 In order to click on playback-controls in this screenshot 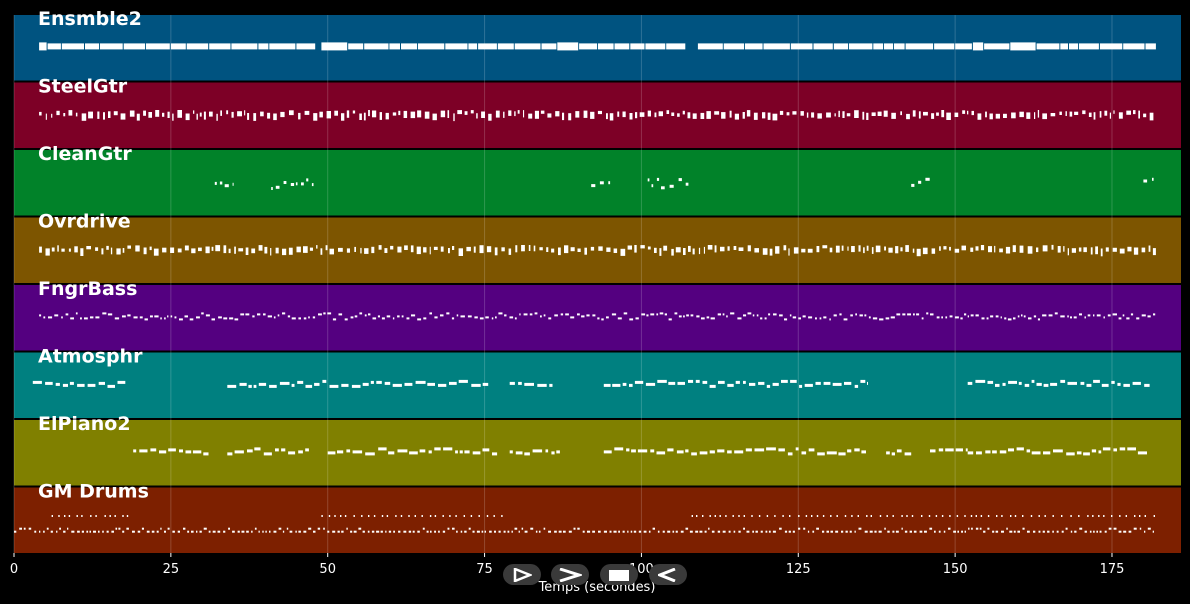, I will do `click(596, 575)`.